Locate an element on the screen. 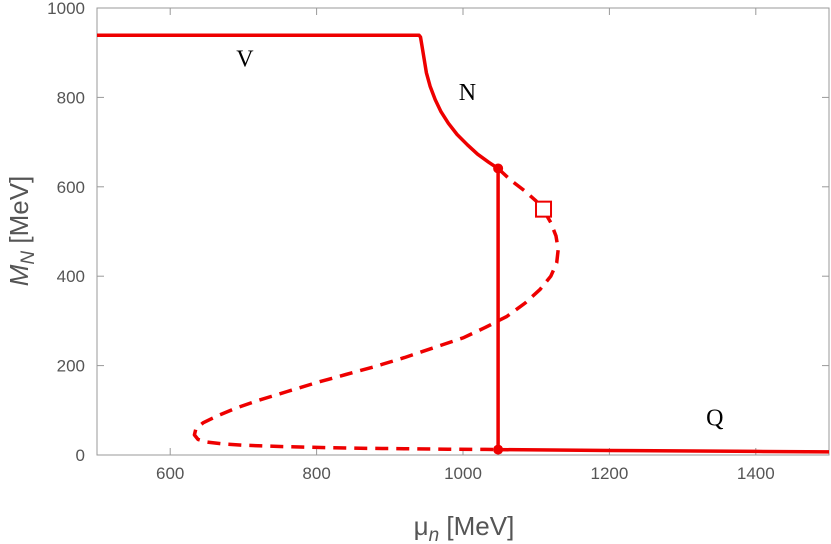 The width and height of the screenshot is (831, 544). region-label: N is located at coordinates (467, 93).